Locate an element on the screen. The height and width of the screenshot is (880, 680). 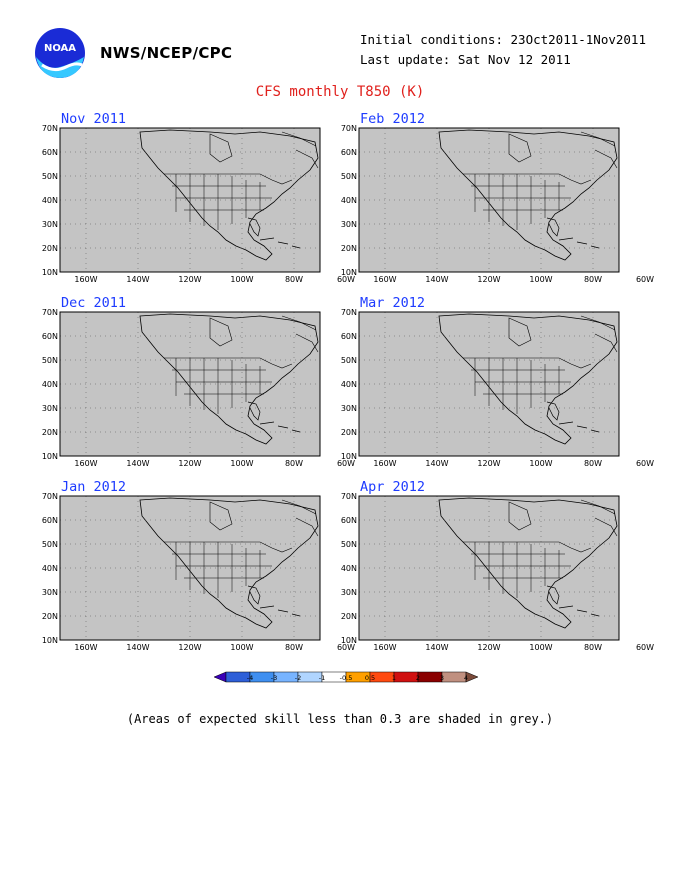
map-dec-2011 is located at coordinates (190, 384).